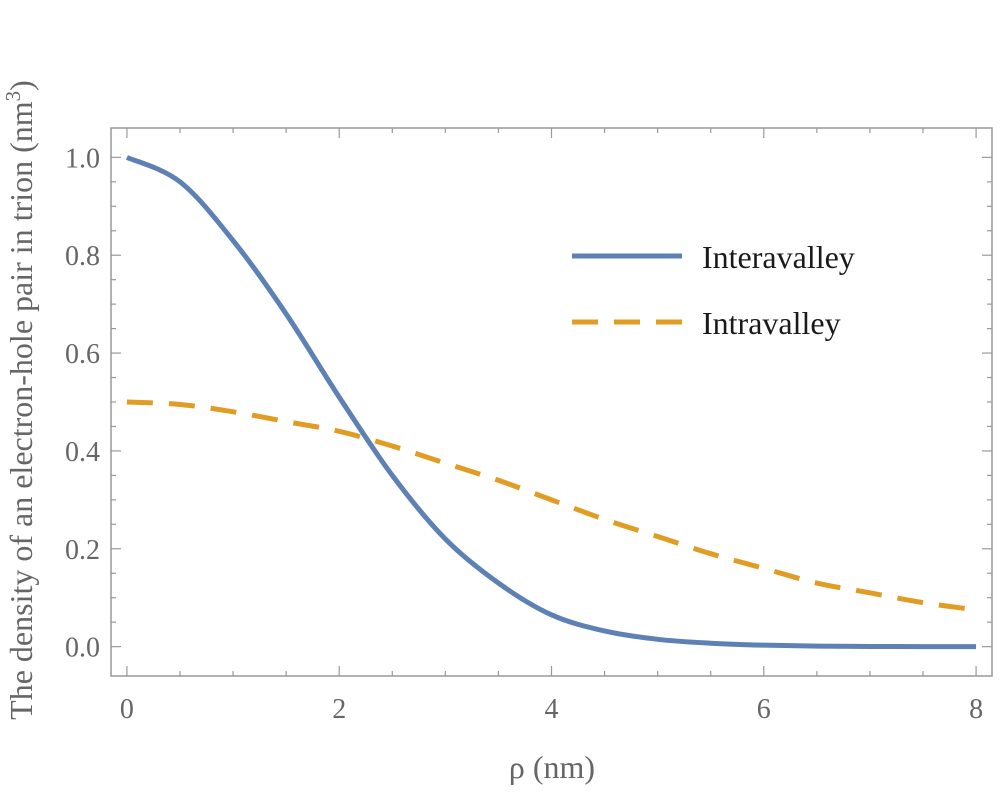 The image size is (1000, 806). I want to click on x-tick-label: 8, so click(976, 709).